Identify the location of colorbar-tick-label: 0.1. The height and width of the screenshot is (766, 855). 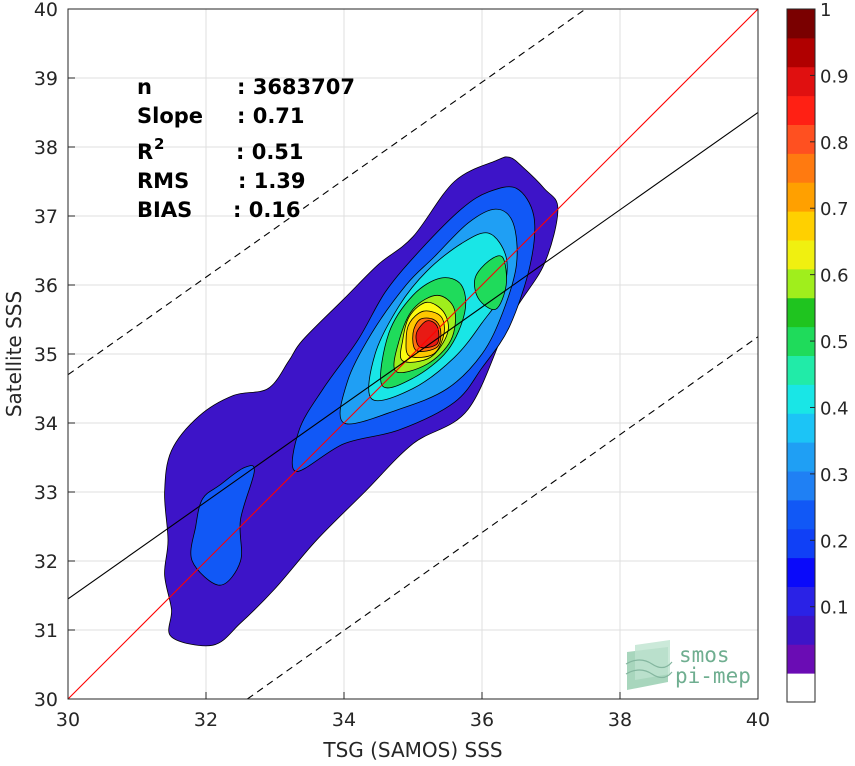
(834, 608).